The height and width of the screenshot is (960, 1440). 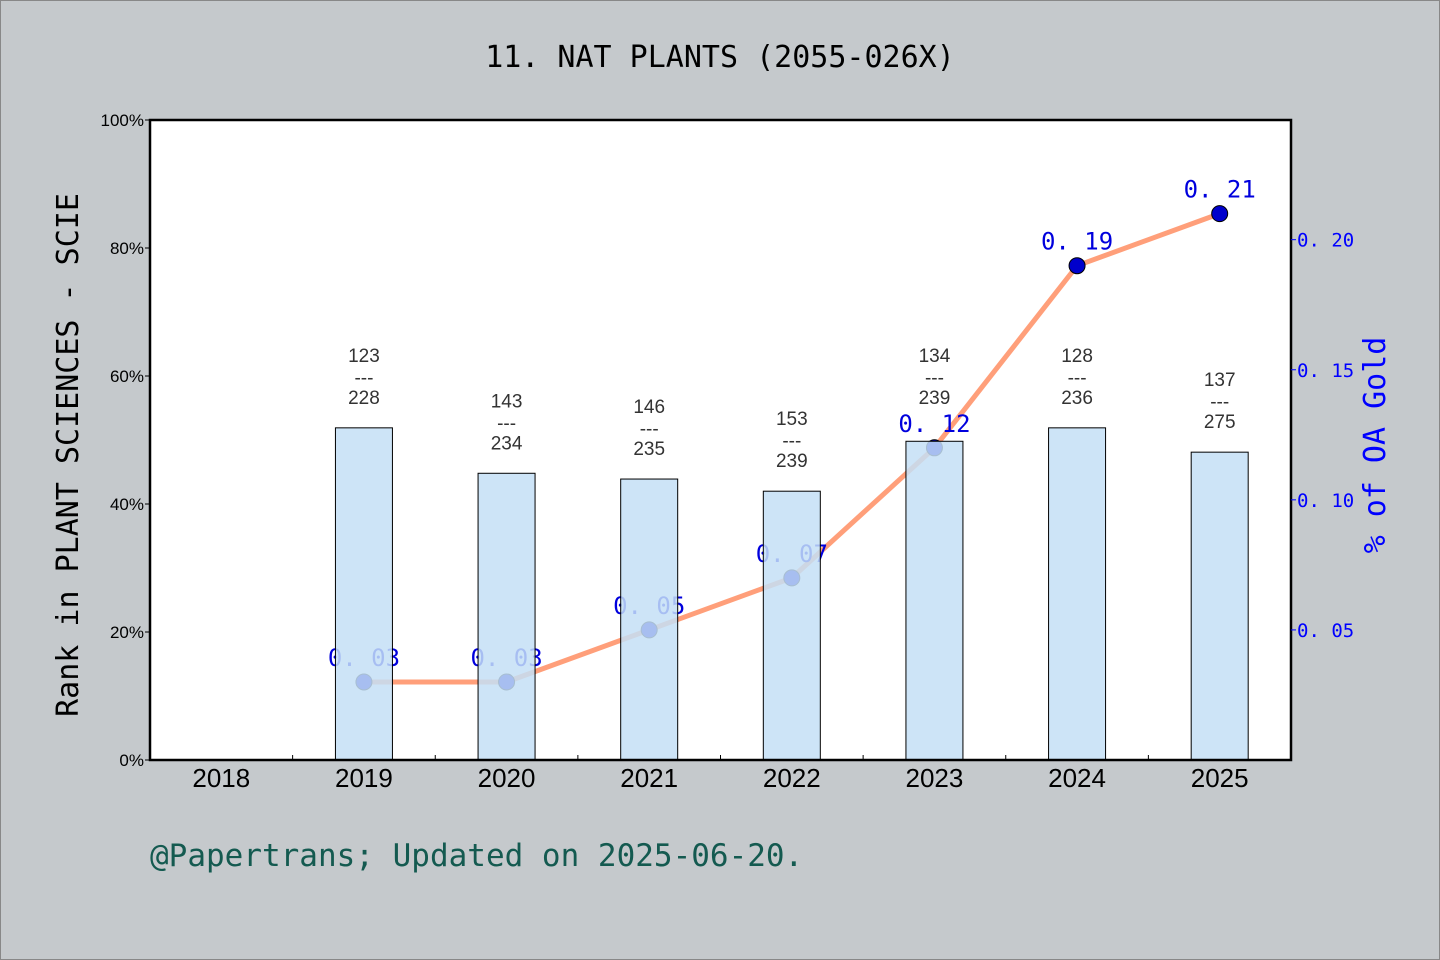 What do you see at coordinates (1077, 778) in the screenshot?
I see `x-tick-label: 2024` at bounding box center [1077, 778].